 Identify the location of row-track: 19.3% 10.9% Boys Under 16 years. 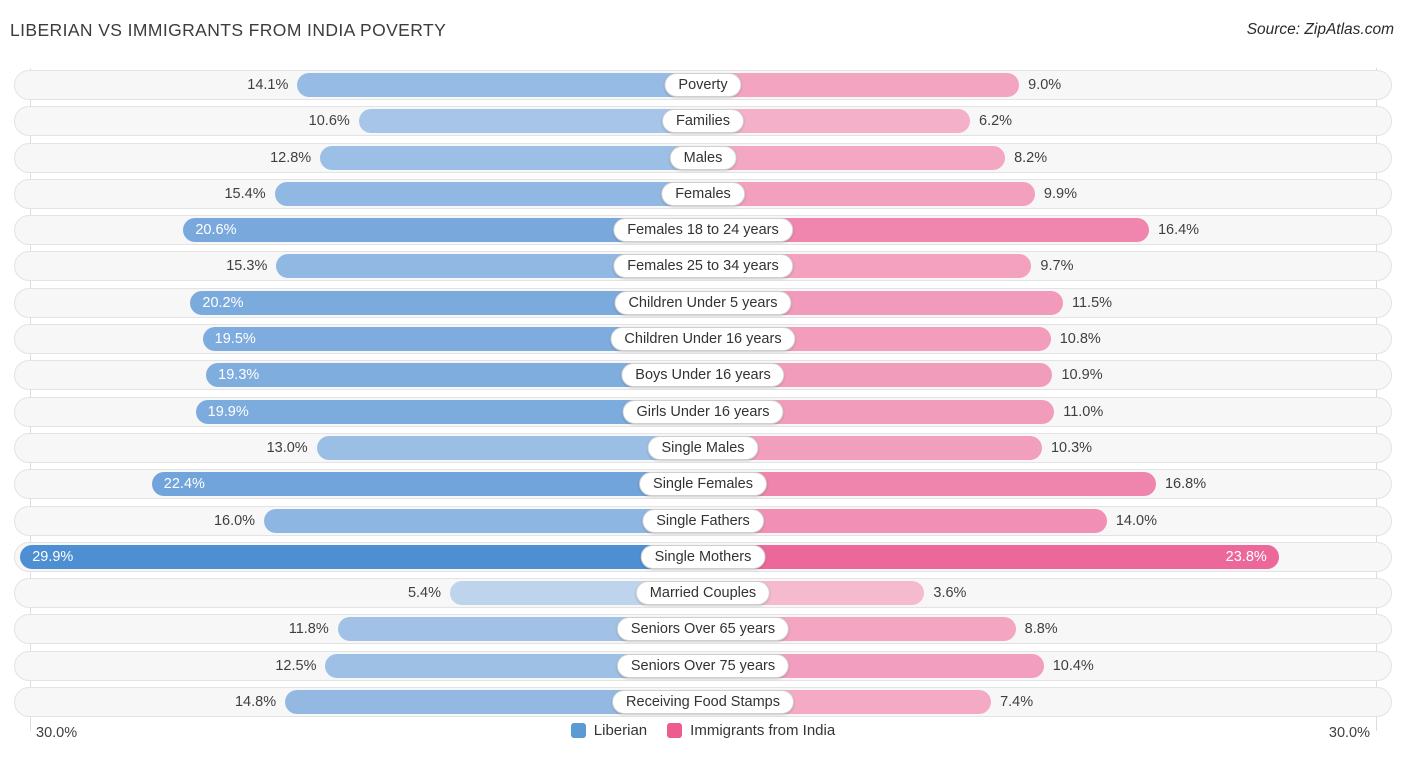
(703, 375).